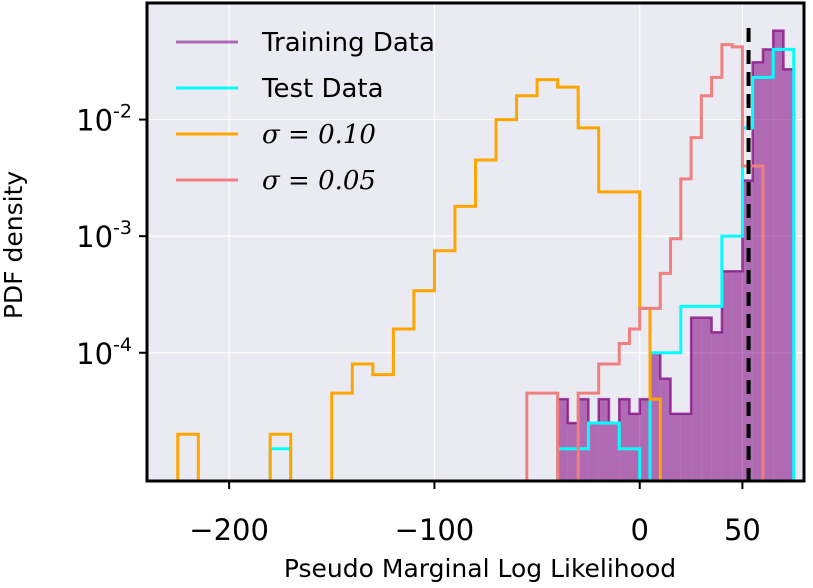 This screenshot has width=813, height=588. What do you see at coordinates (229, 530) in the screenshot?
I see `x-tick-label: −200` at bounding box center [229, 530].